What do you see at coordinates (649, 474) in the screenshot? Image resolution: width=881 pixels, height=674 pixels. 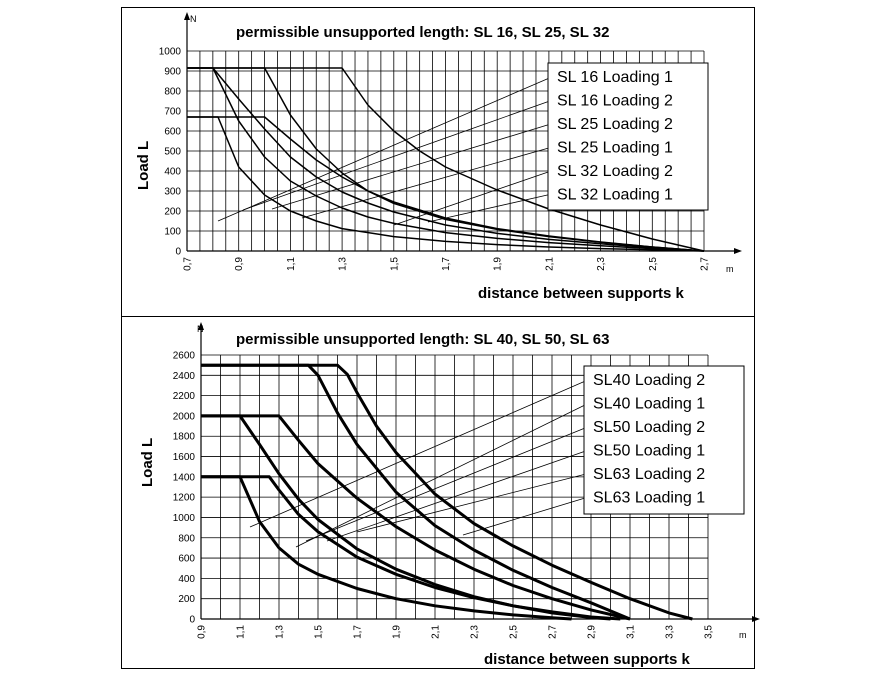 I see `legend-entry: SL63 Loading 2` at bounding box center [649, 474].